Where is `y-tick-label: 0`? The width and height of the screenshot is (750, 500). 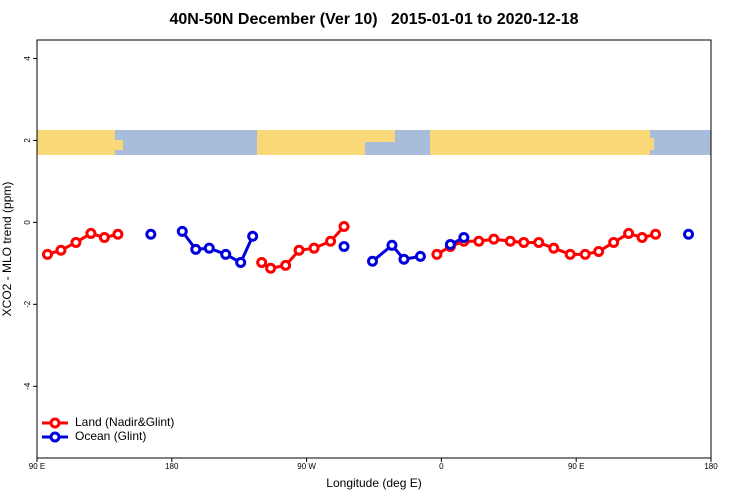
y-tick-label: 0 is located at coordinates (27, 222).